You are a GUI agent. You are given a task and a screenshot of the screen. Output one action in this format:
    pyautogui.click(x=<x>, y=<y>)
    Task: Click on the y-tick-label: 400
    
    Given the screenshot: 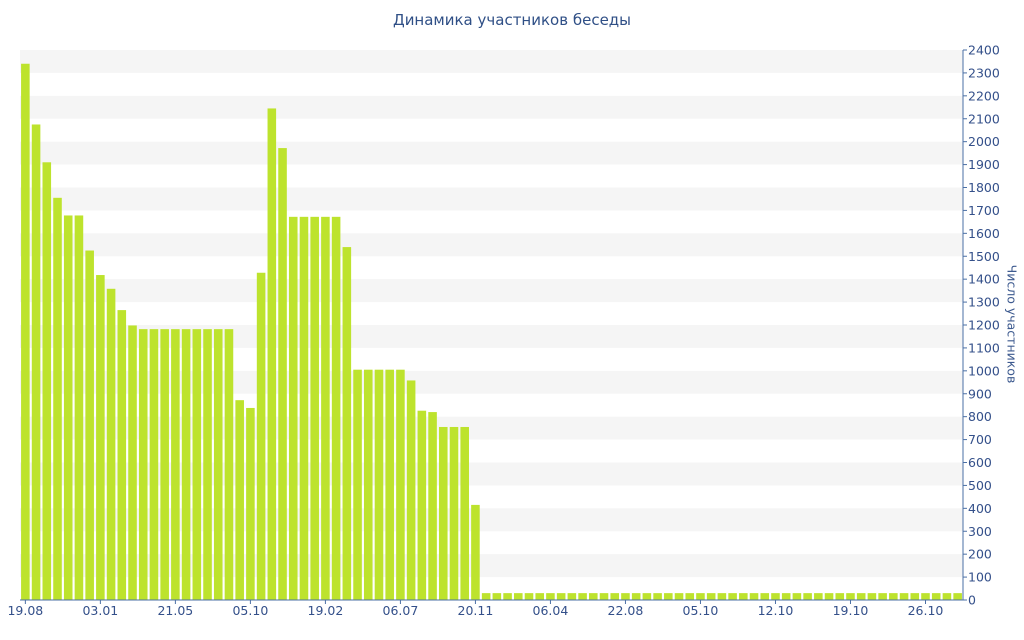 What is the action you would take?
    pyautogui.click(x=980, y=508)
    